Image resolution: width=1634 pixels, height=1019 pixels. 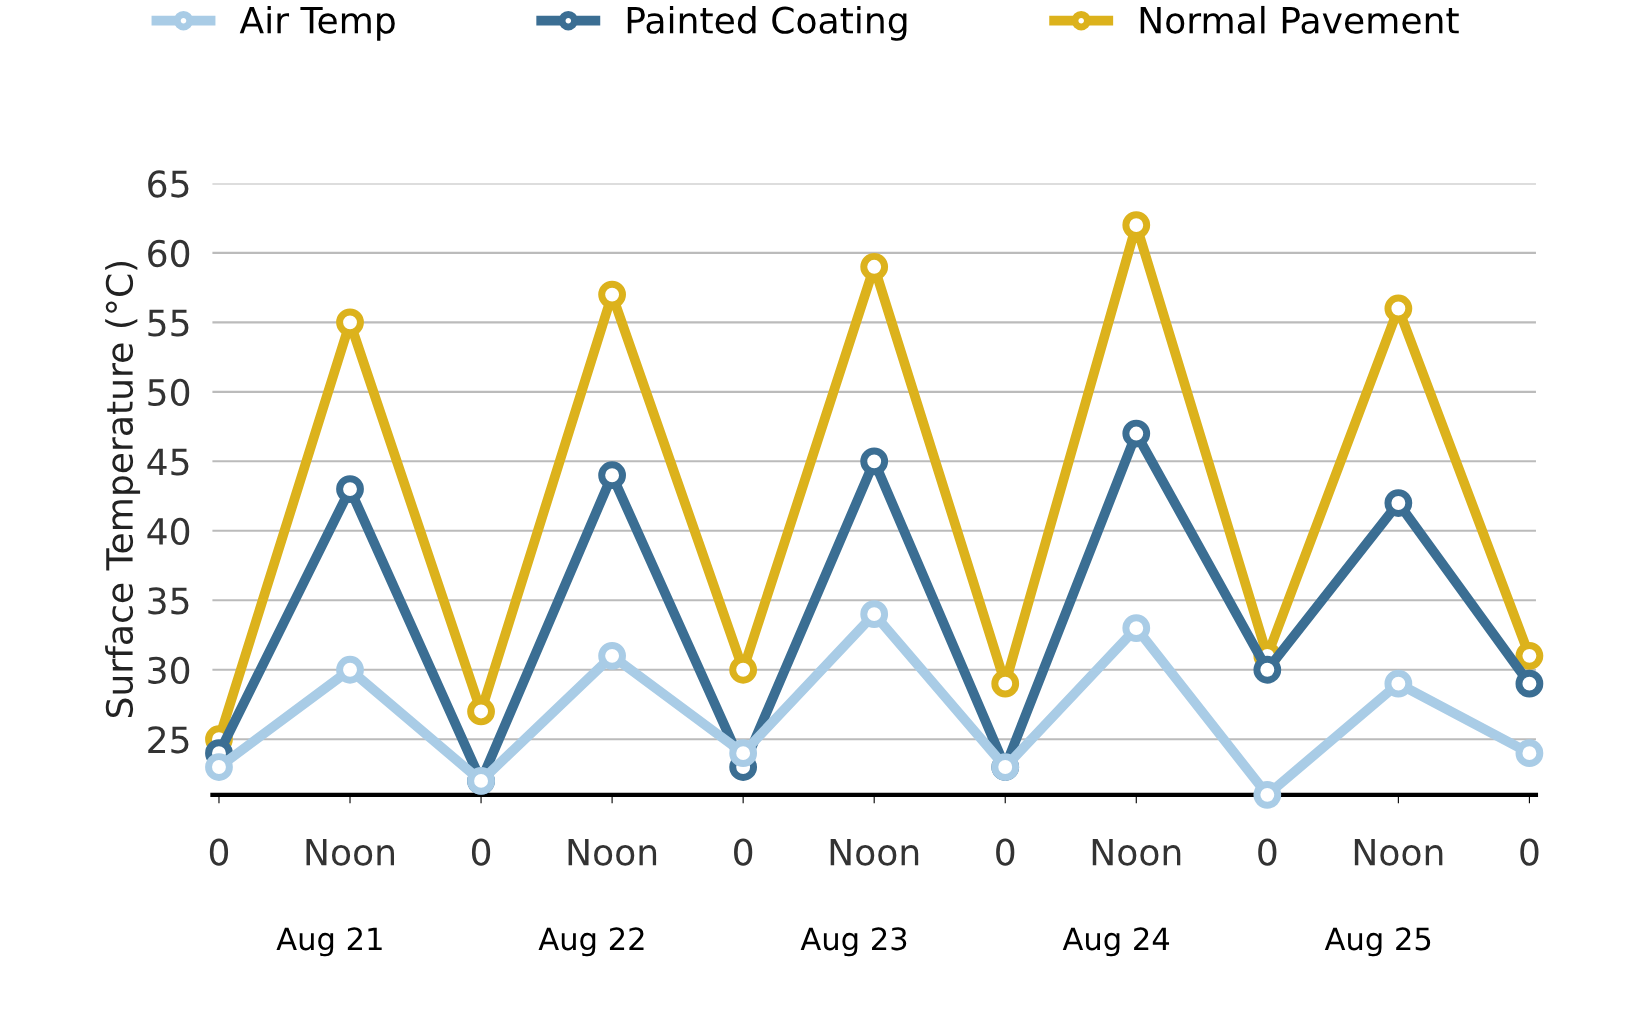 What do you see at coordinates (853, 942) in the screenshot?
I see `text: Aug 23` at bounding box center [853, 942].